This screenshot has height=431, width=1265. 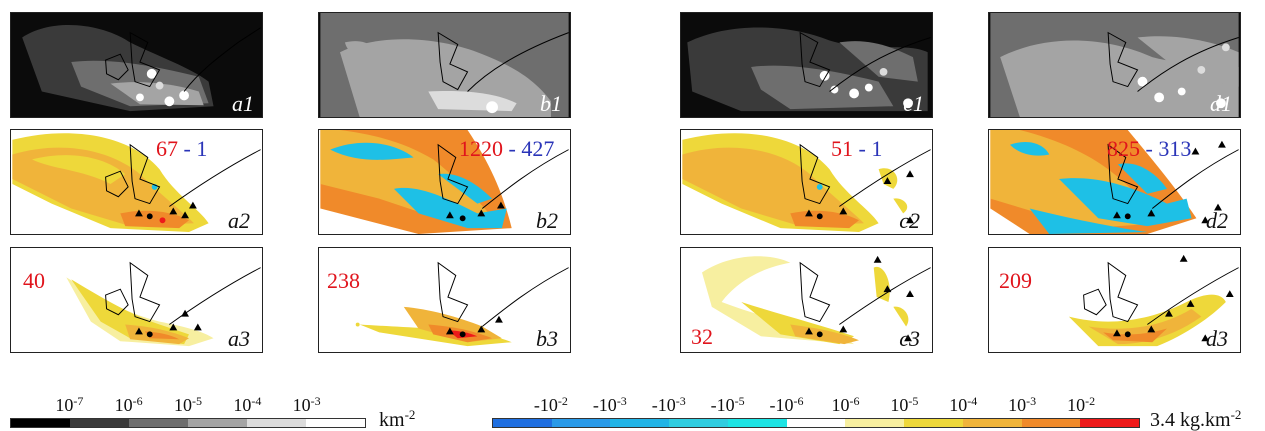 I want to click on panel-label: c1, so click(x=913, y=103).